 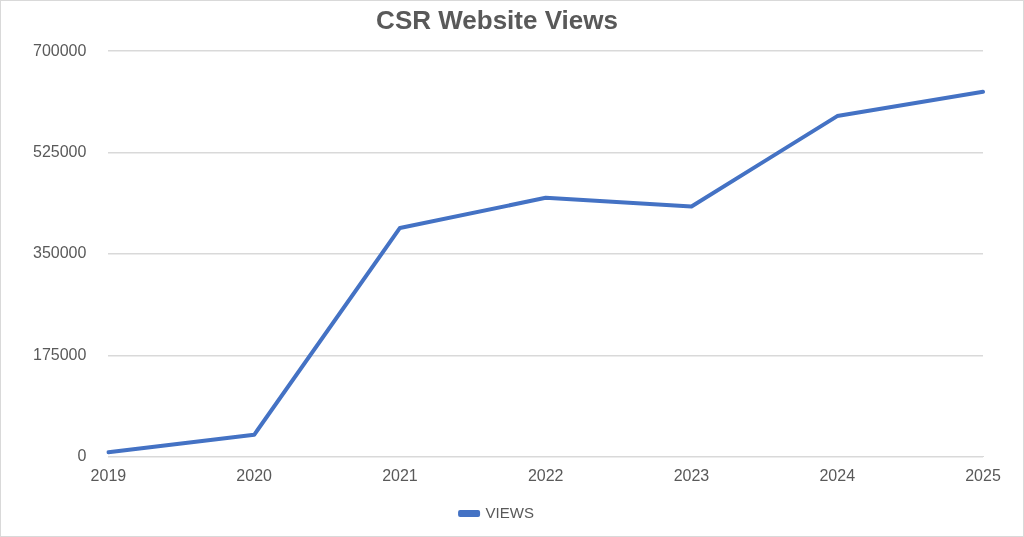 What do you see at coordinates (837, 475) in the screenshot?
I see `x-tick-label: 2024` at bounding box center [837, 475].